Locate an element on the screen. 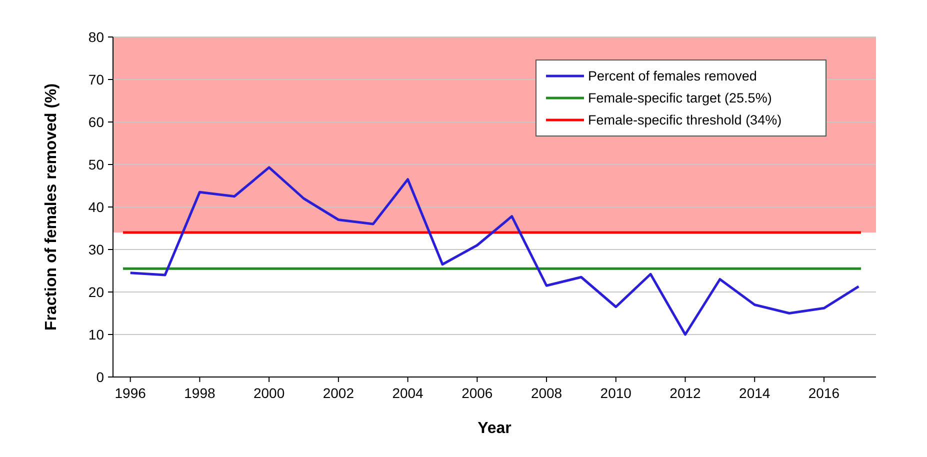 Image resolution: width=927 pixels, height=457 pixels. y-tick-label: 50 is located at coordinates (96, 164).